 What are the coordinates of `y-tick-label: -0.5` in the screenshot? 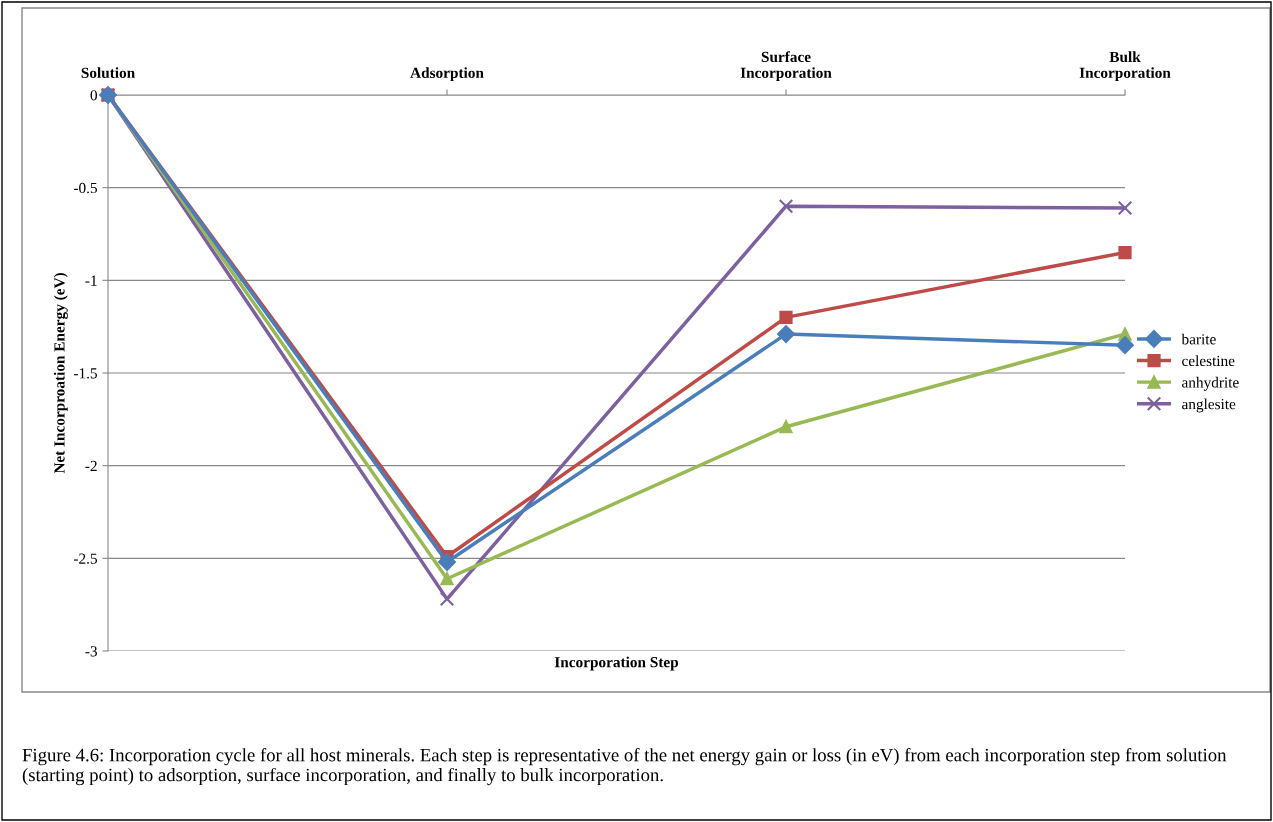 It's located at (85, 188).